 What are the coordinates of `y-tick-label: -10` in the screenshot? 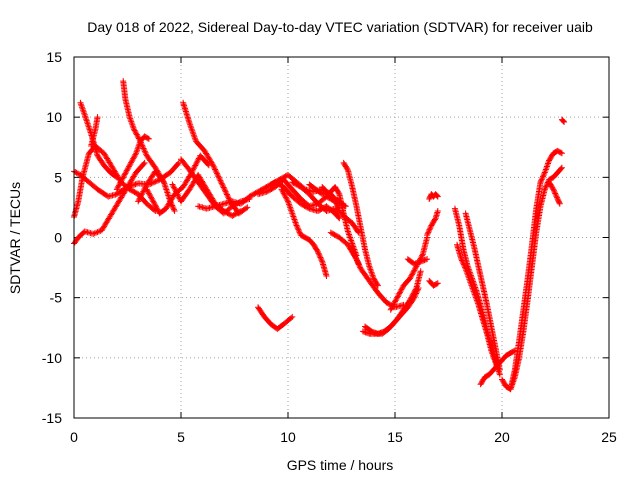 It's located at (52, 358).